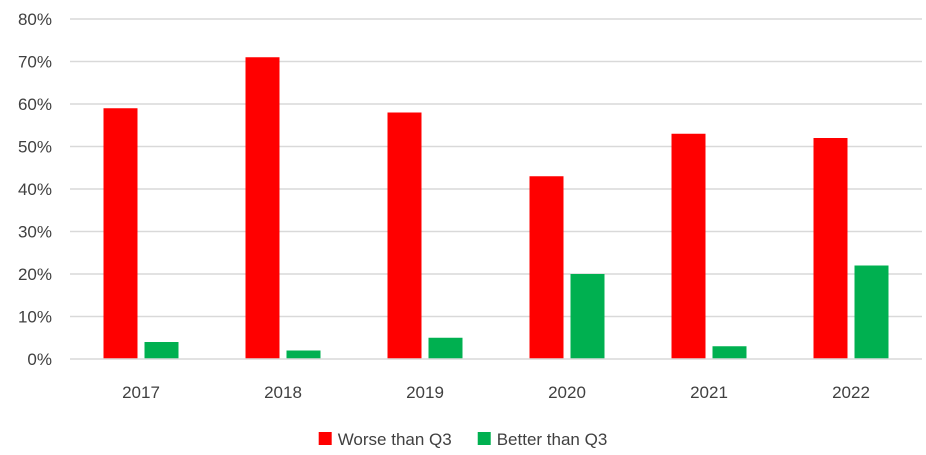 The image size is (926, 455). What do you see at coordinates (120, 233) in the screenshot?
I see `bar-worse-than-q3-2017` at bounding box center [120, 233].